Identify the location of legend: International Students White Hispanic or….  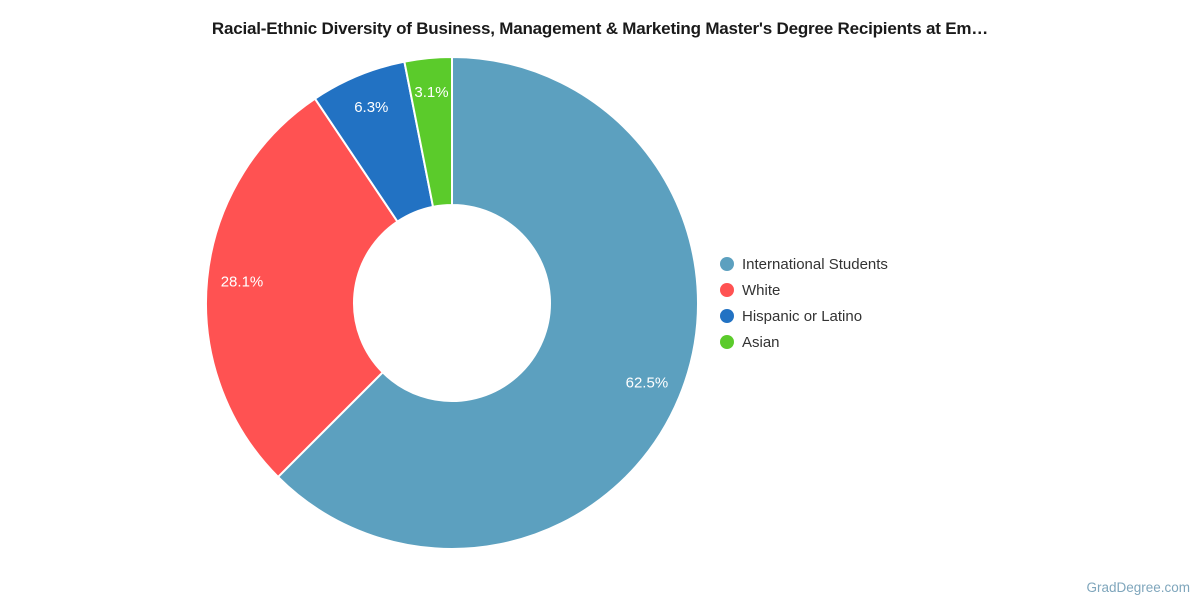
(804, 303).